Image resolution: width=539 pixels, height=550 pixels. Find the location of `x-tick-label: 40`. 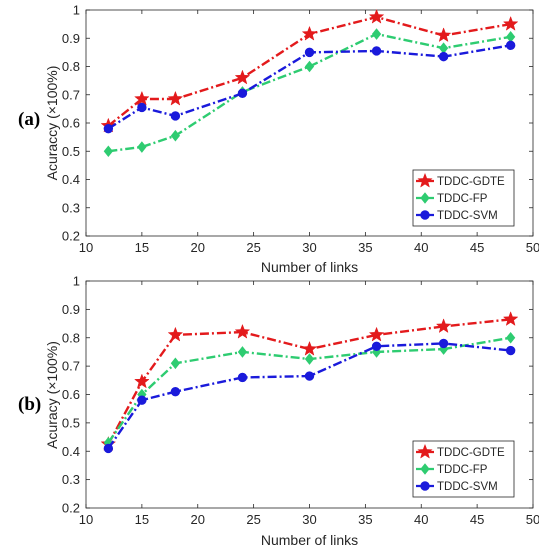

x-tick-label: 40 is located at coordinates (421, 247).